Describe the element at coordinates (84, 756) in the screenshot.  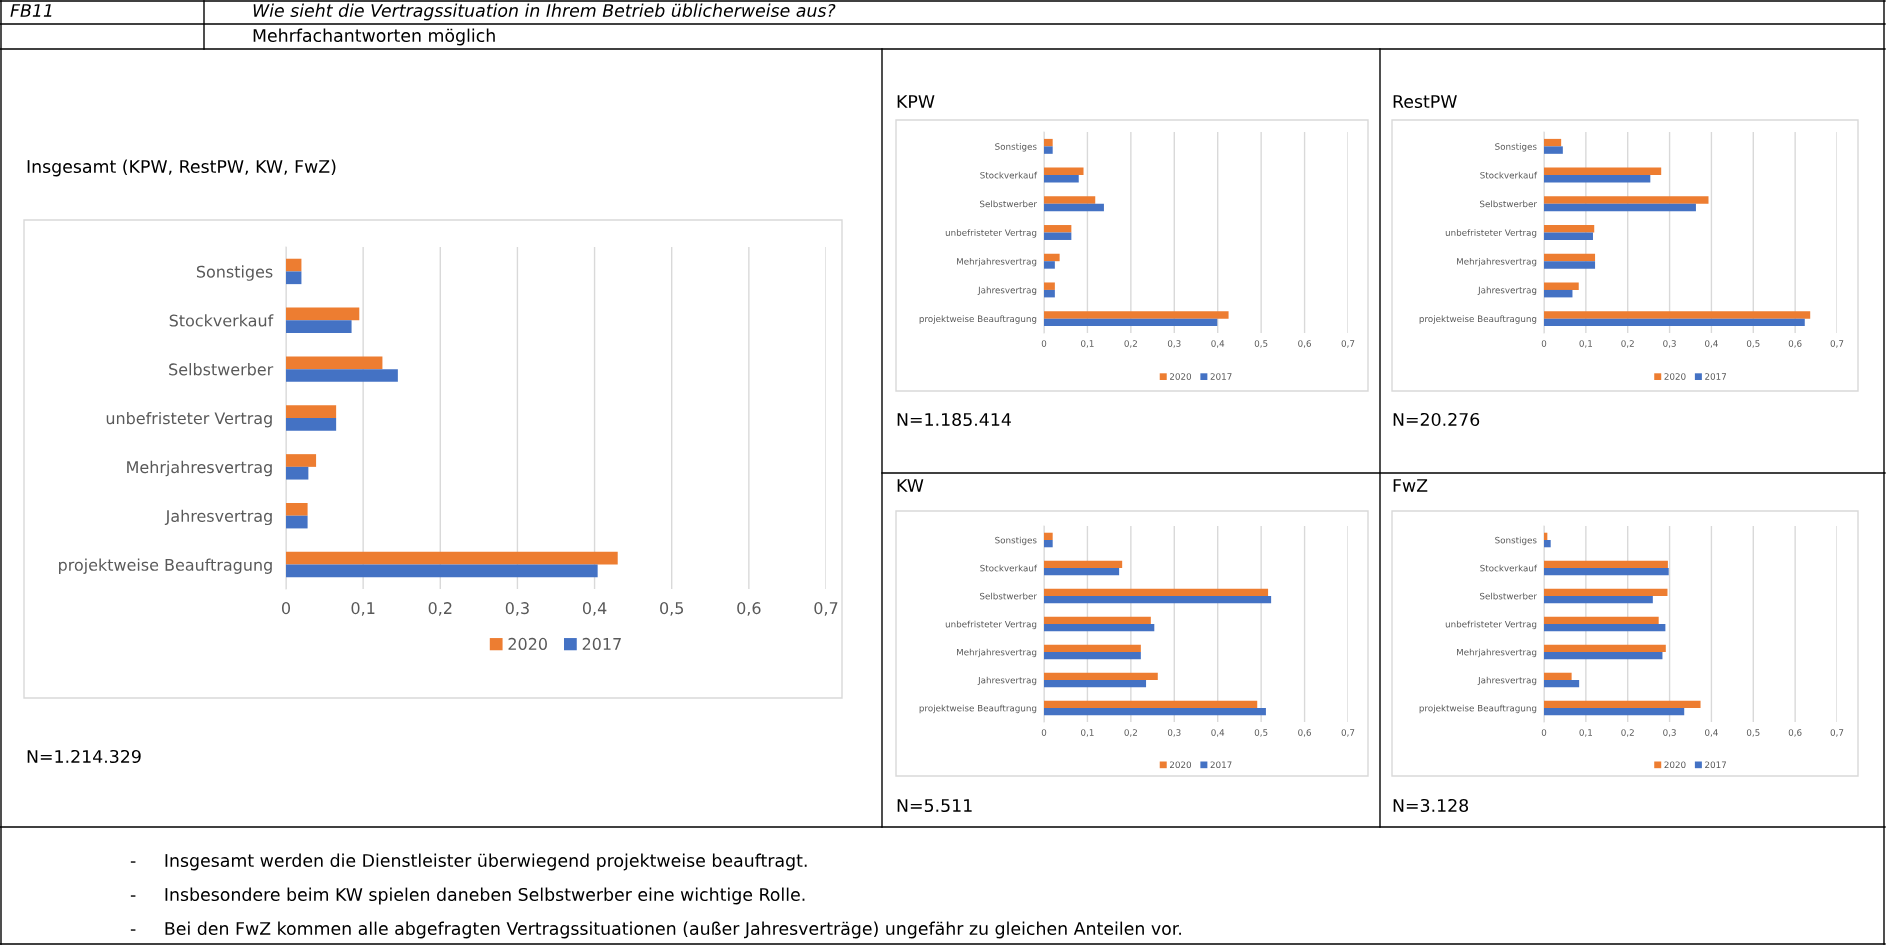
I see `text: N=1.214.329` at that location.